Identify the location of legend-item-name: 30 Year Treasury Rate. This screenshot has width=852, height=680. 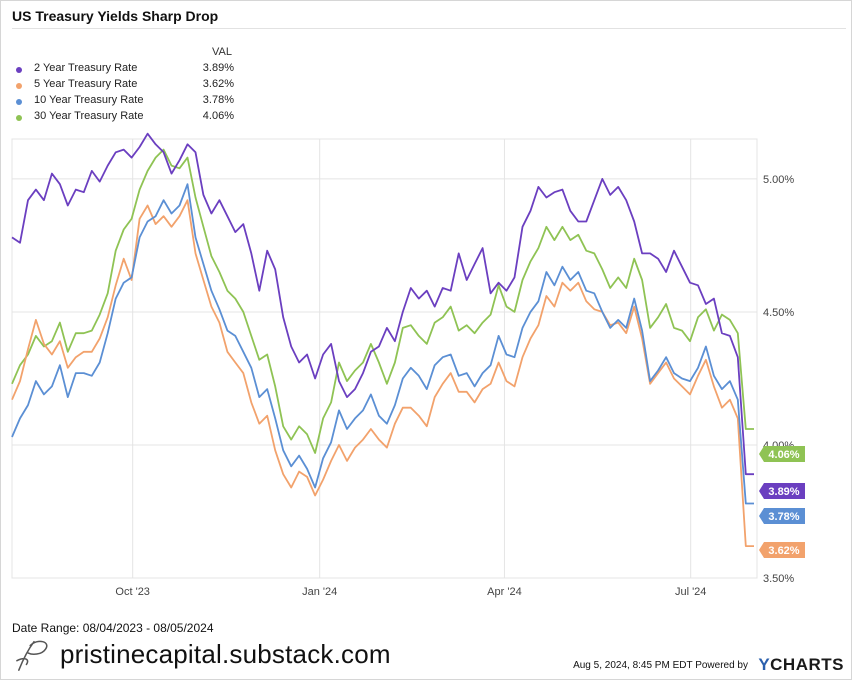
(89, 116).